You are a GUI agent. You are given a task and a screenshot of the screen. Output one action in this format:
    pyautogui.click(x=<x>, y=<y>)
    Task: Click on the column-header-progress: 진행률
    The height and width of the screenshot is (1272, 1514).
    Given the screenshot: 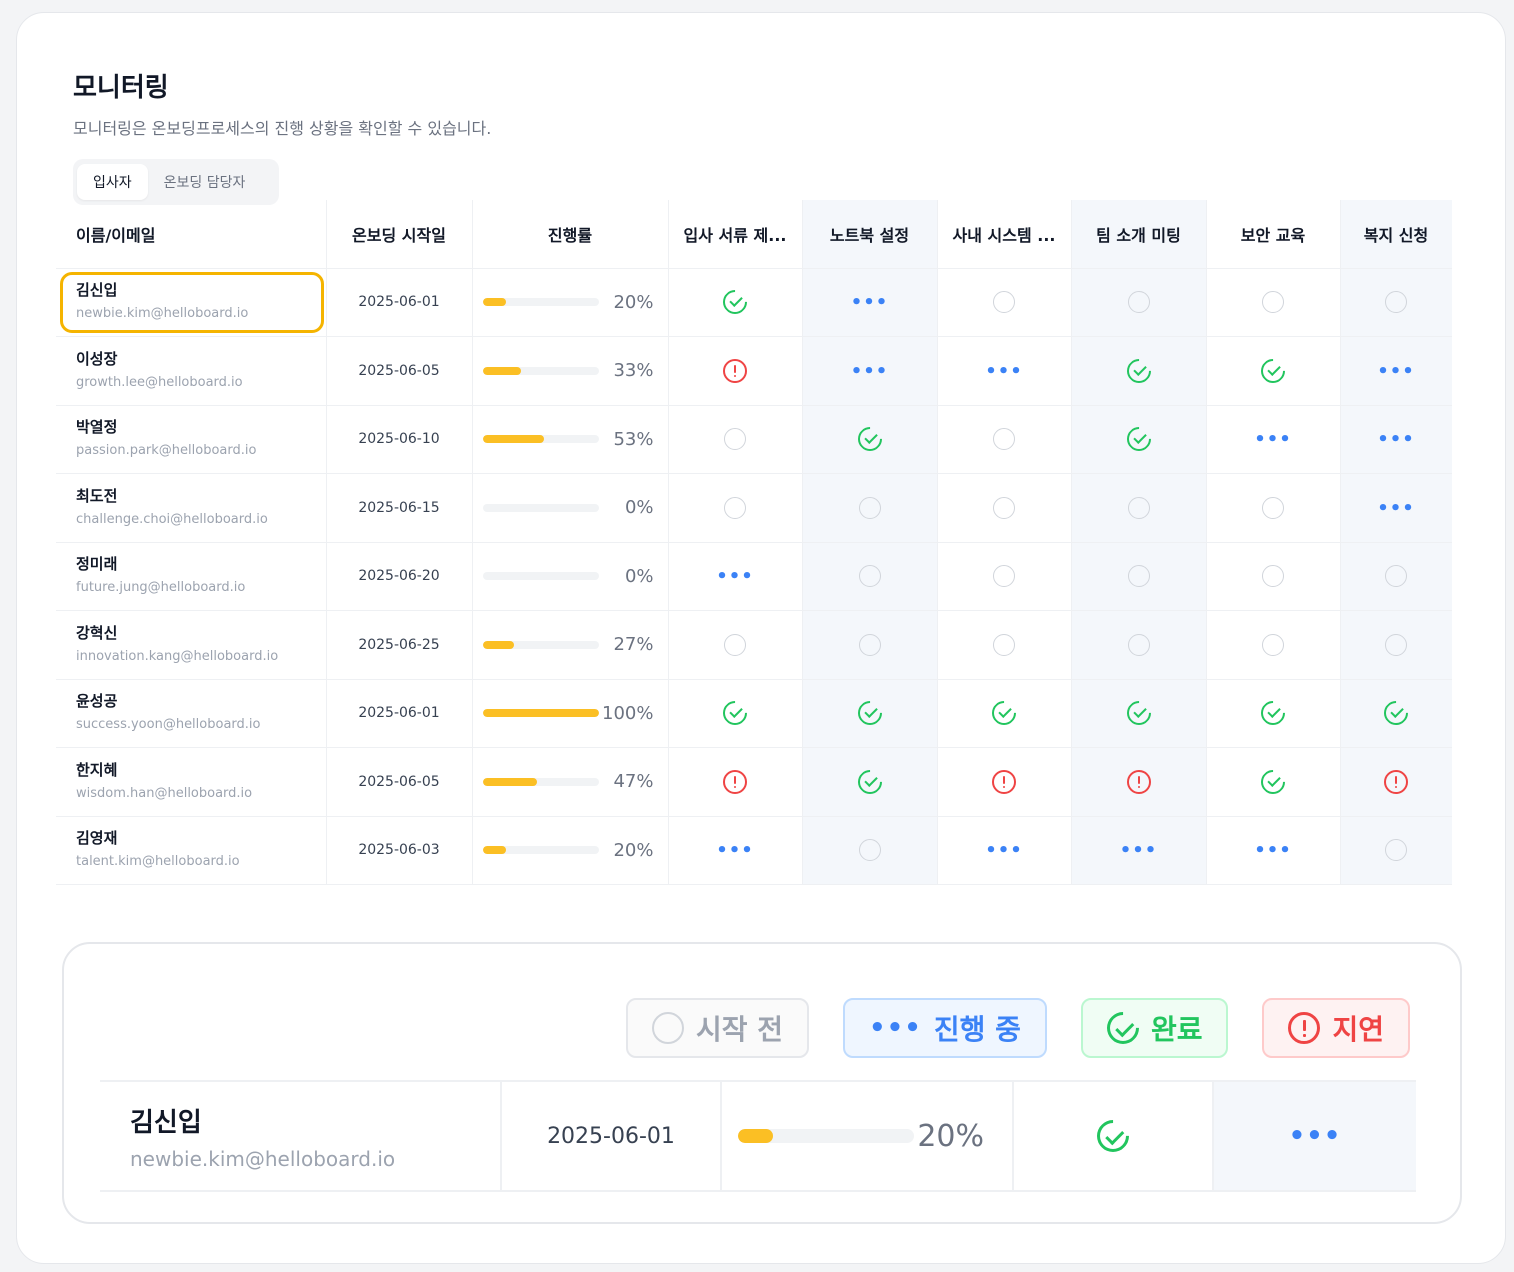 What is the action you would take?
    pyautogui.click(x=570, y=234)
    